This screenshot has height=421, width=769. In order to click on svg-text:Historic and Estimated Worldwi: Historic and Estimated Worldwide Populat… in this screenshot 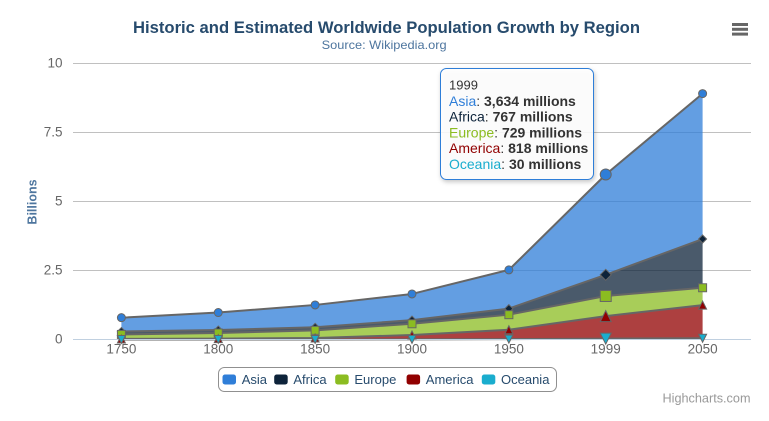, I will do `click(386, 28)`.